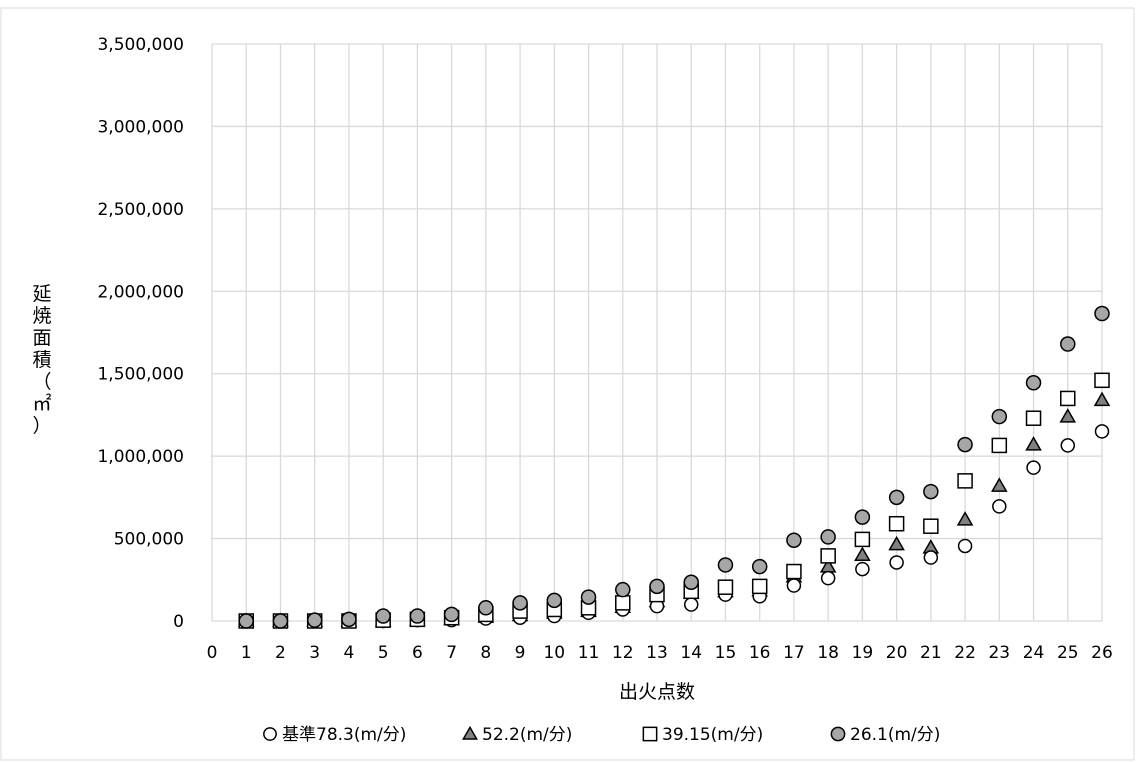  Describe the element at coordinates (895, 735) in the screenshot. I see `legend-label: 26.1(m/分)` at that location.